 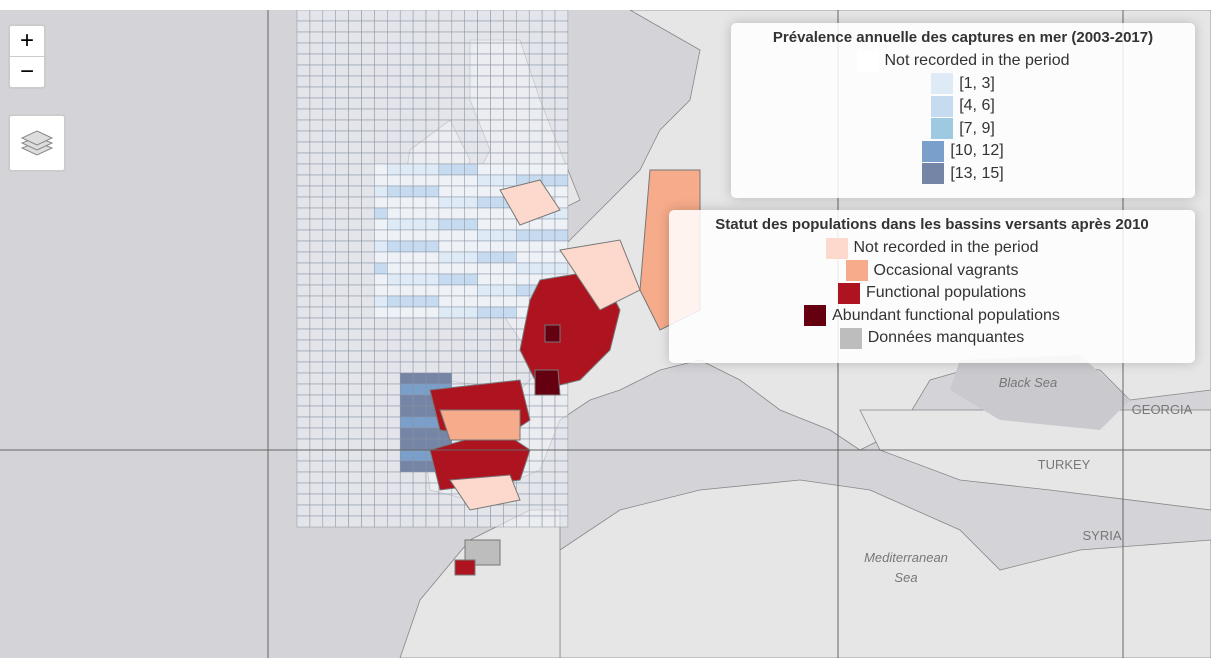 I want to click on map-label: Mediterranean, so click(x=906, y=557).